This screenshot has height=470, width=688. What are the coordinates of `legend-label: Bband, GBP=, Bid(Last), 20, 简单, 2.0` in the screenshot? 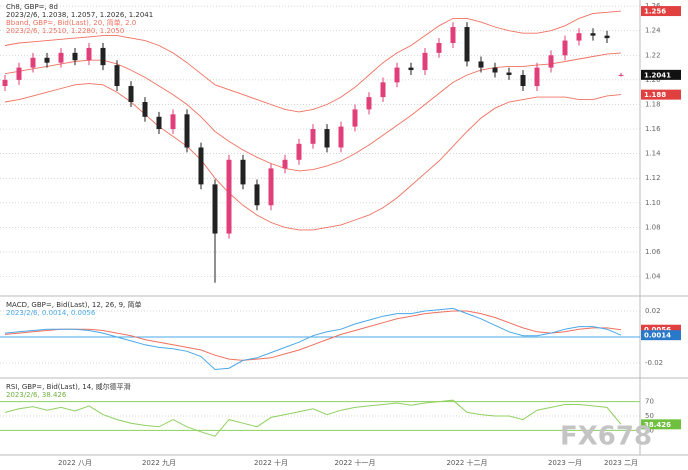 It's located at (71, 22).